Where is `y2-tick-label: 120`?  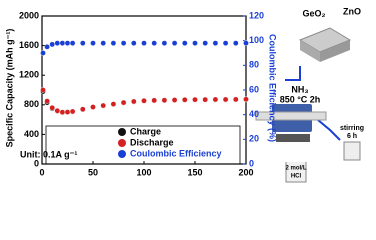 y2-tick-label: 120 is located at coordinates (256, 15).